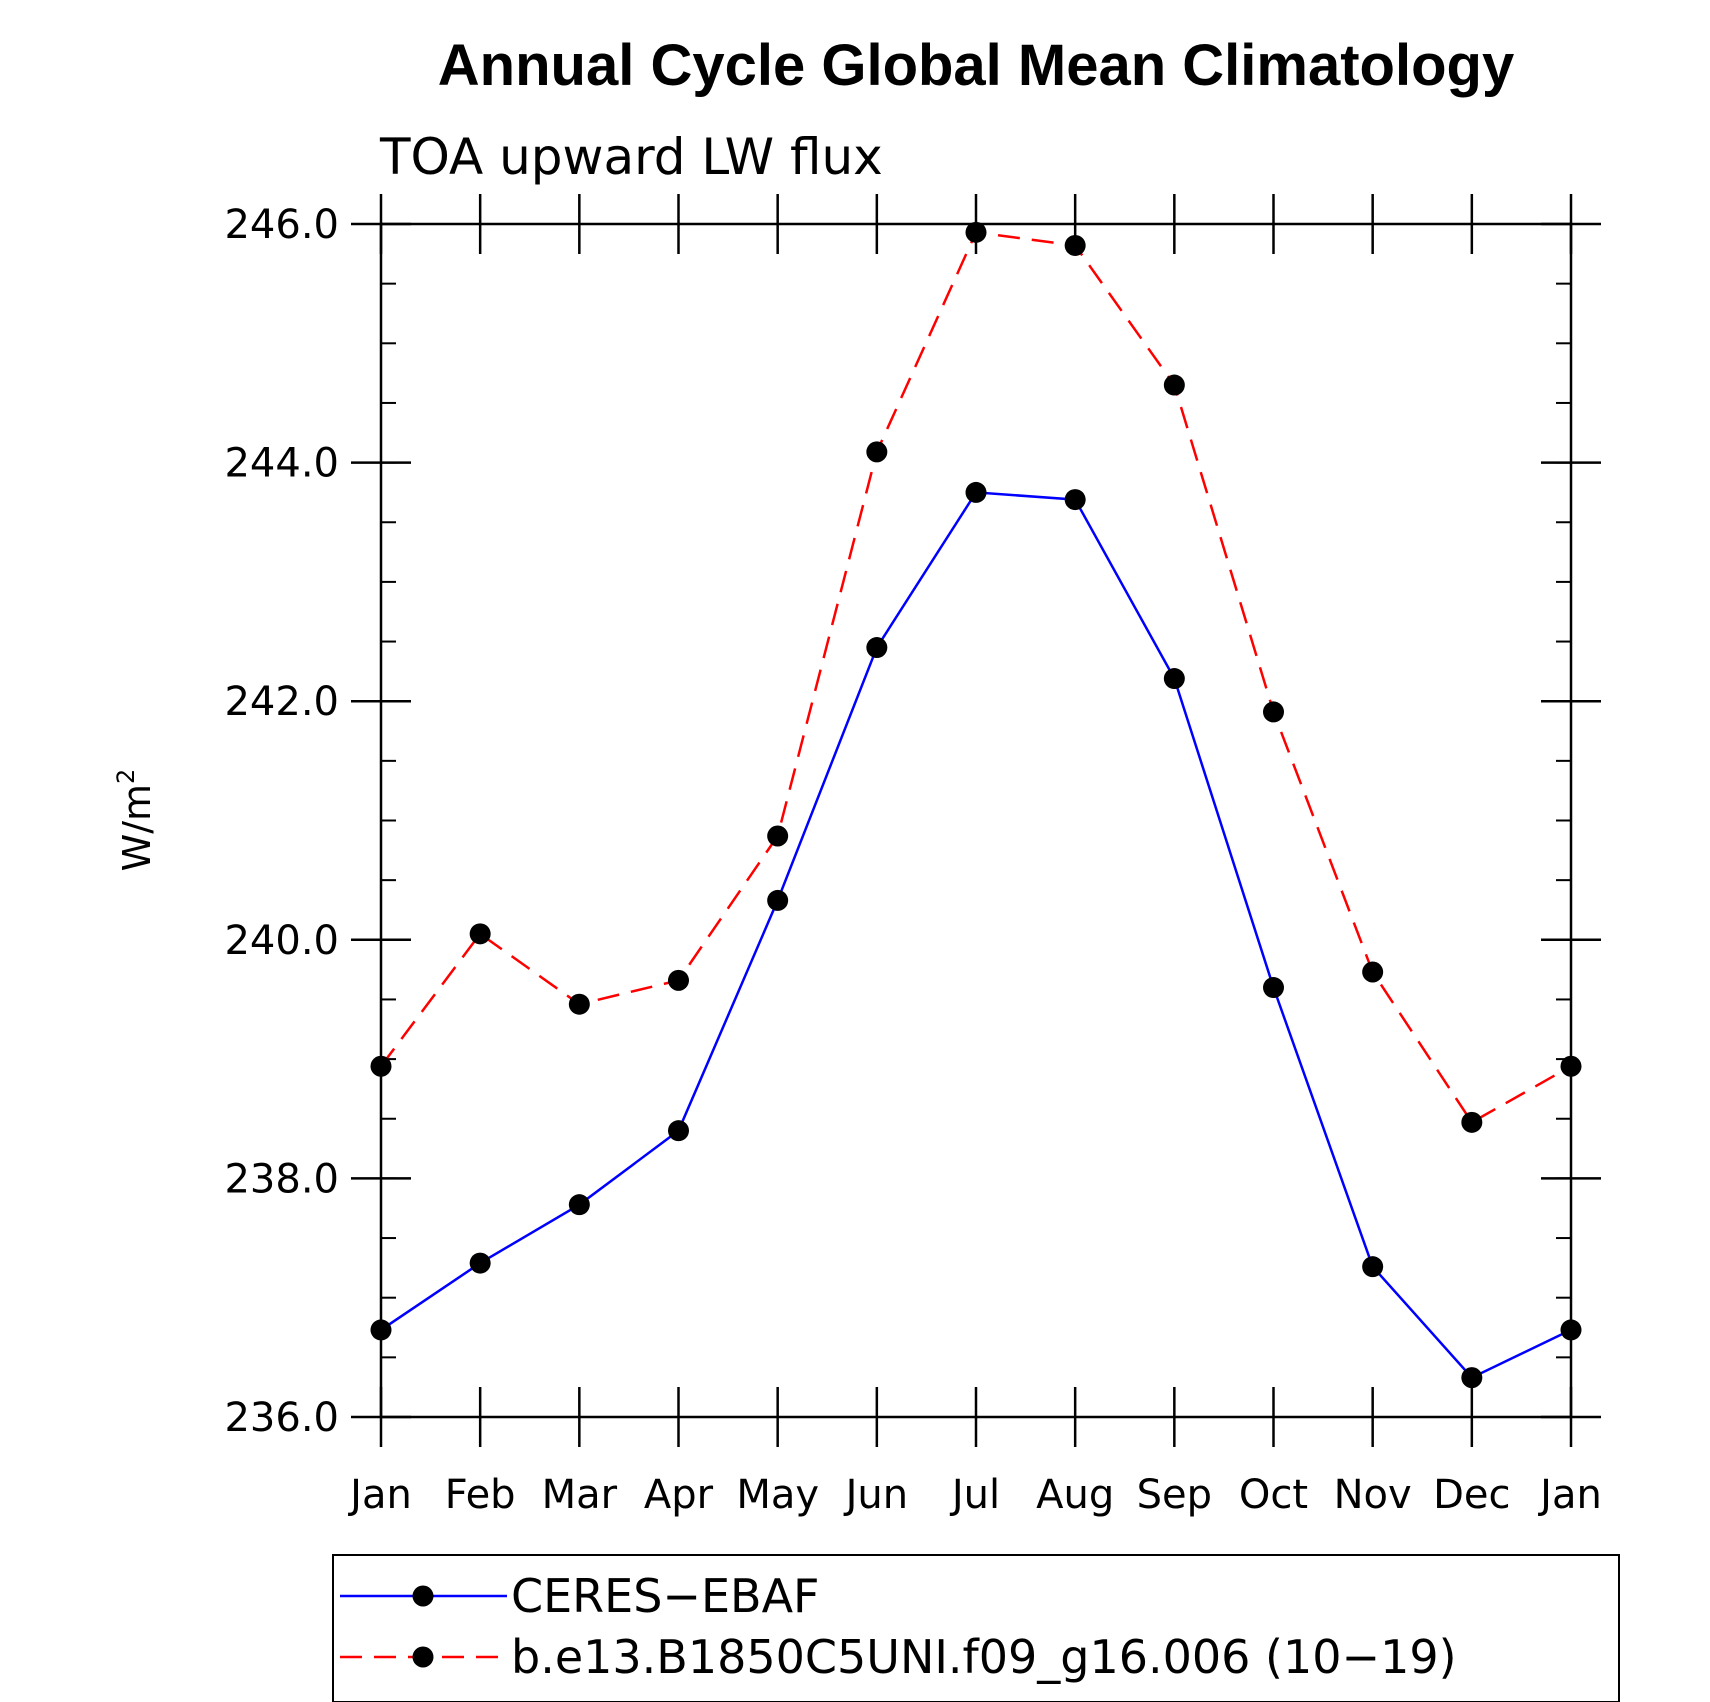 This screenshot has width=1710, height=1702. I want to click on y-axis-label-superscript: 2, so click(126, 776).